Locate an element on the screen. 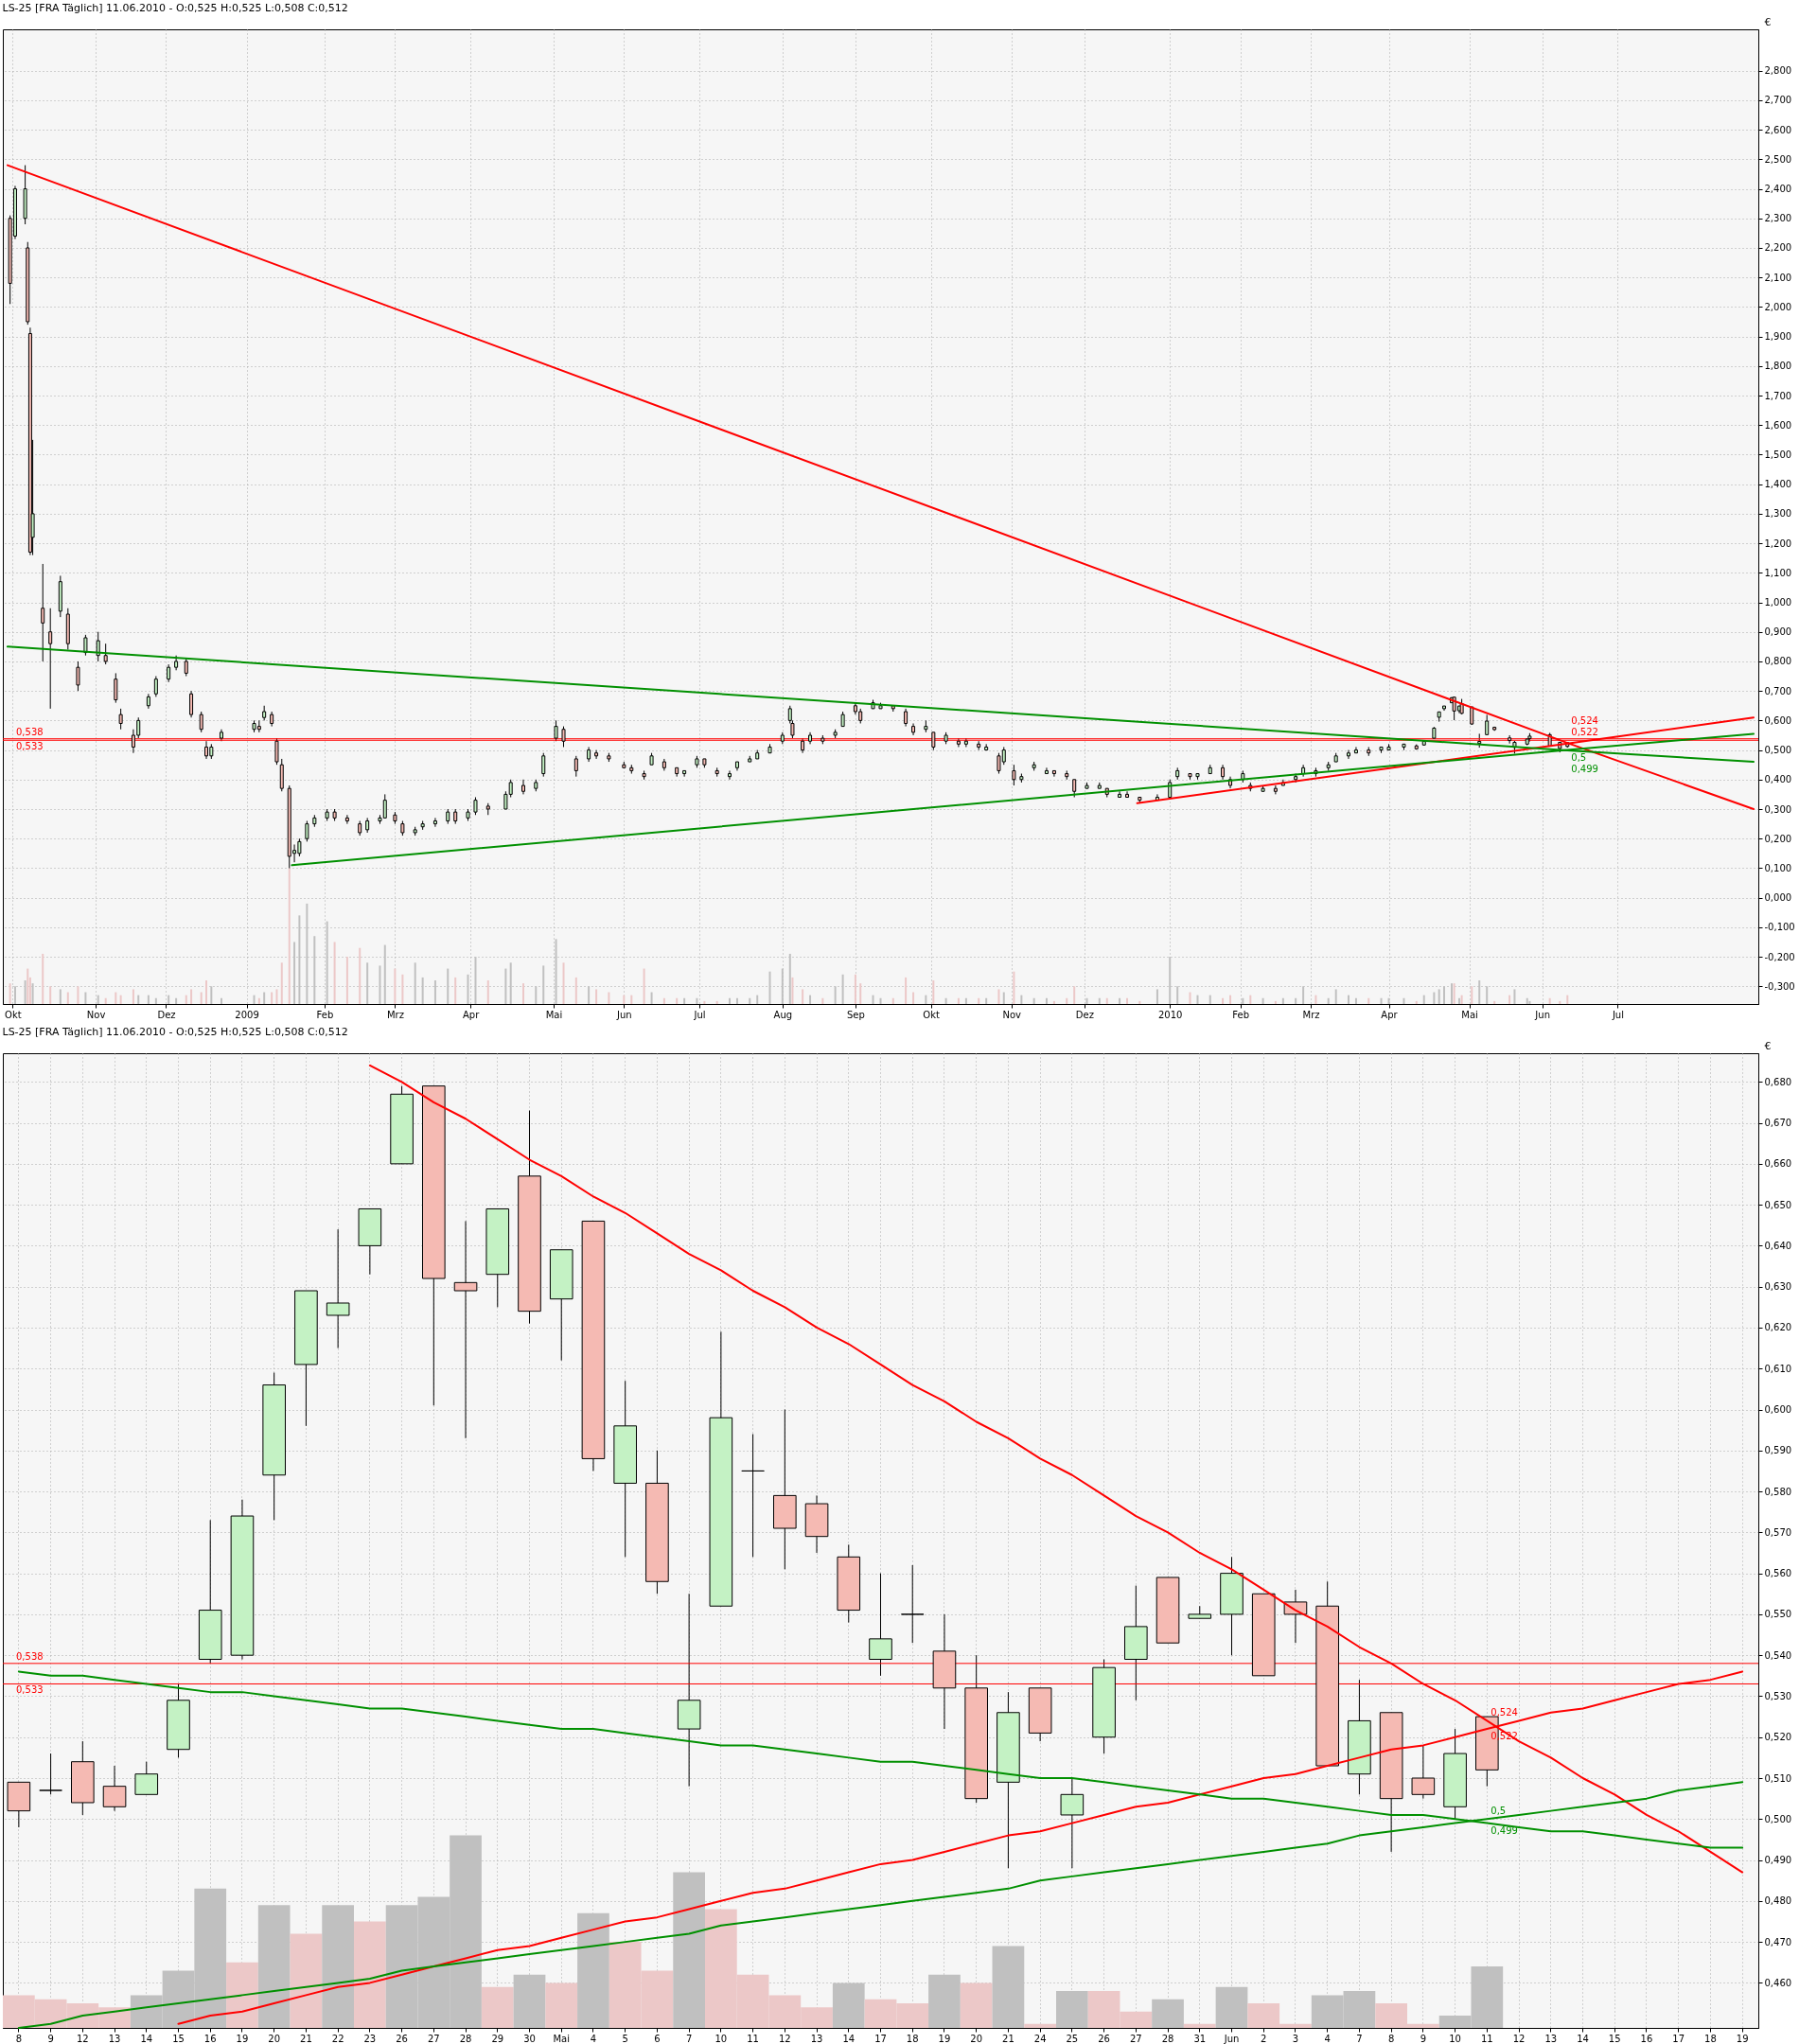 The image size is (1817, 2044). x-tick-label: Mrz is located at coordinates (1311, 1014).